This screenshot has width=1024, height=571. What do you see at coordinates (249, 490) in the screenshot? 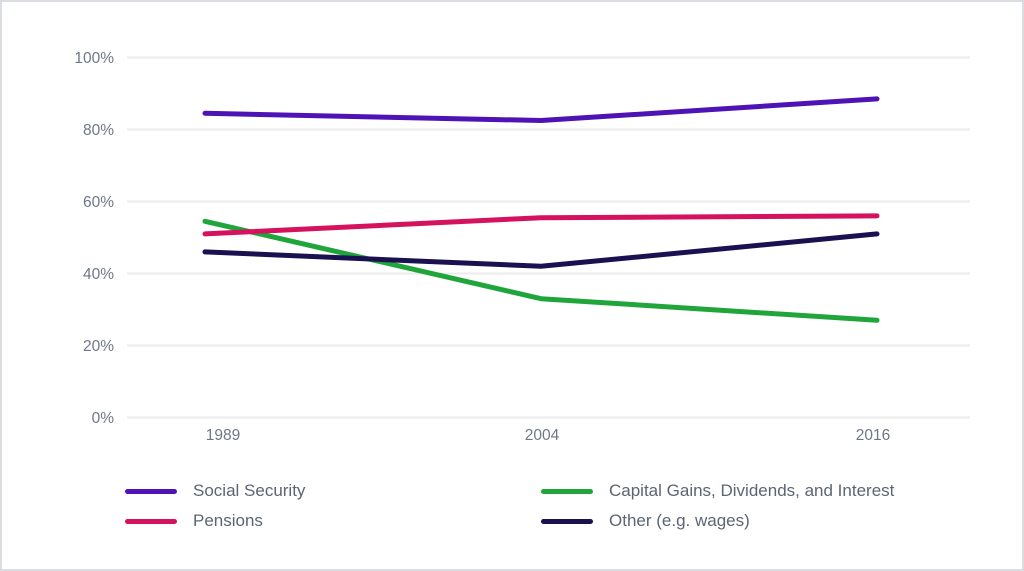
I see `legend-label-social-security: Social Security` at bounding box center [249, 490].